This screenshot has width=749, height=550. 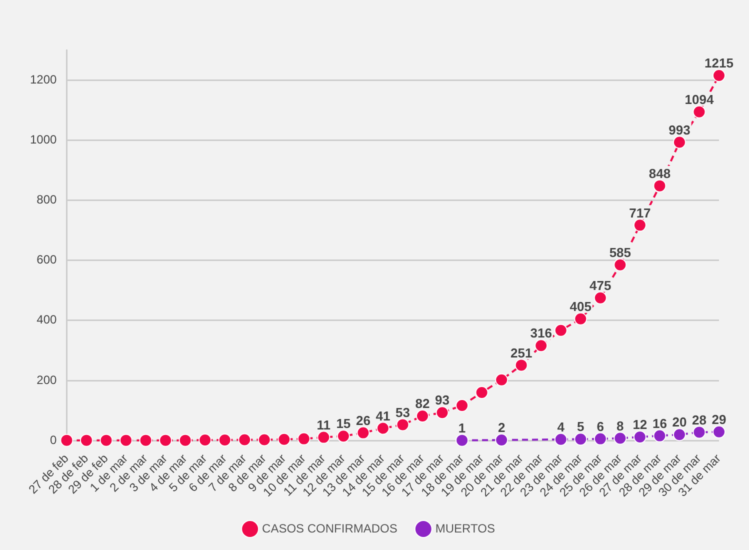 I want to click on data-label: 15, so click(x=343, y=424).